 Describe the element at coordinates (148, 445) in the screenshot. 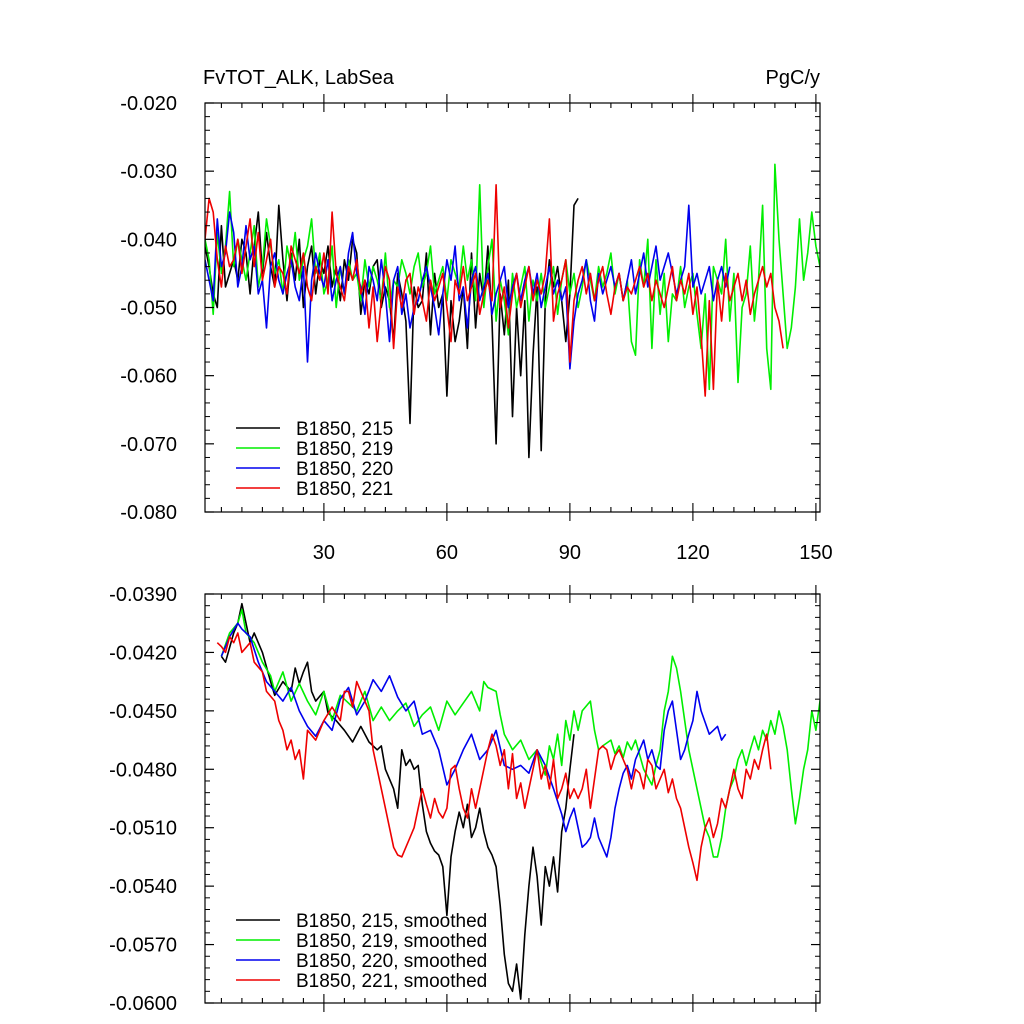

I see `y-tick-label: -0.070` at that location.